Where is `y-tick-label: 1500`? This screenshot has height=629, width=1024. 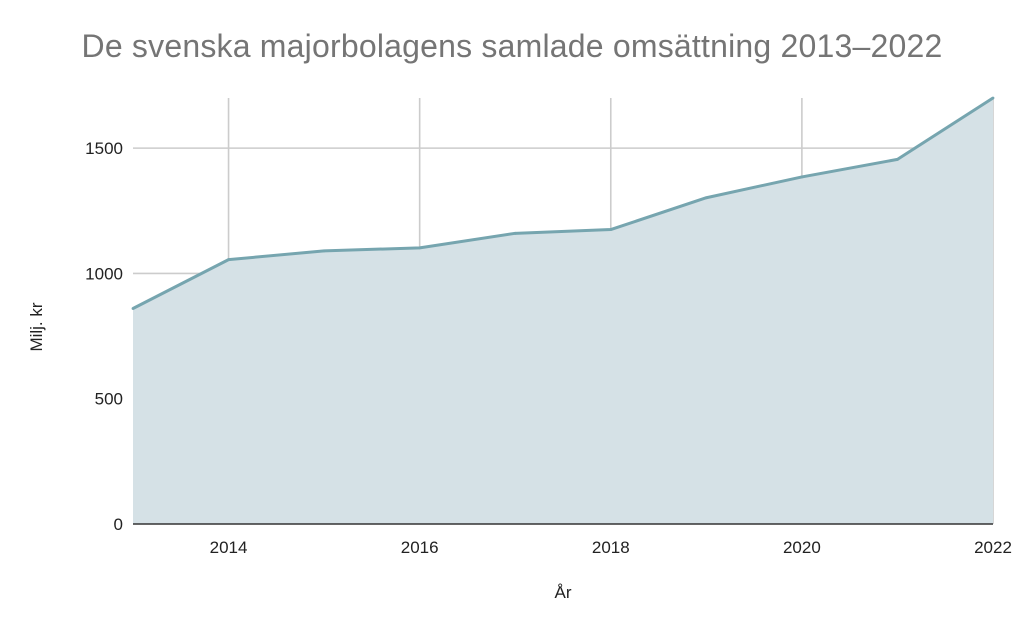
y-tick-label: 1500 is located at coordinates (104, 148).